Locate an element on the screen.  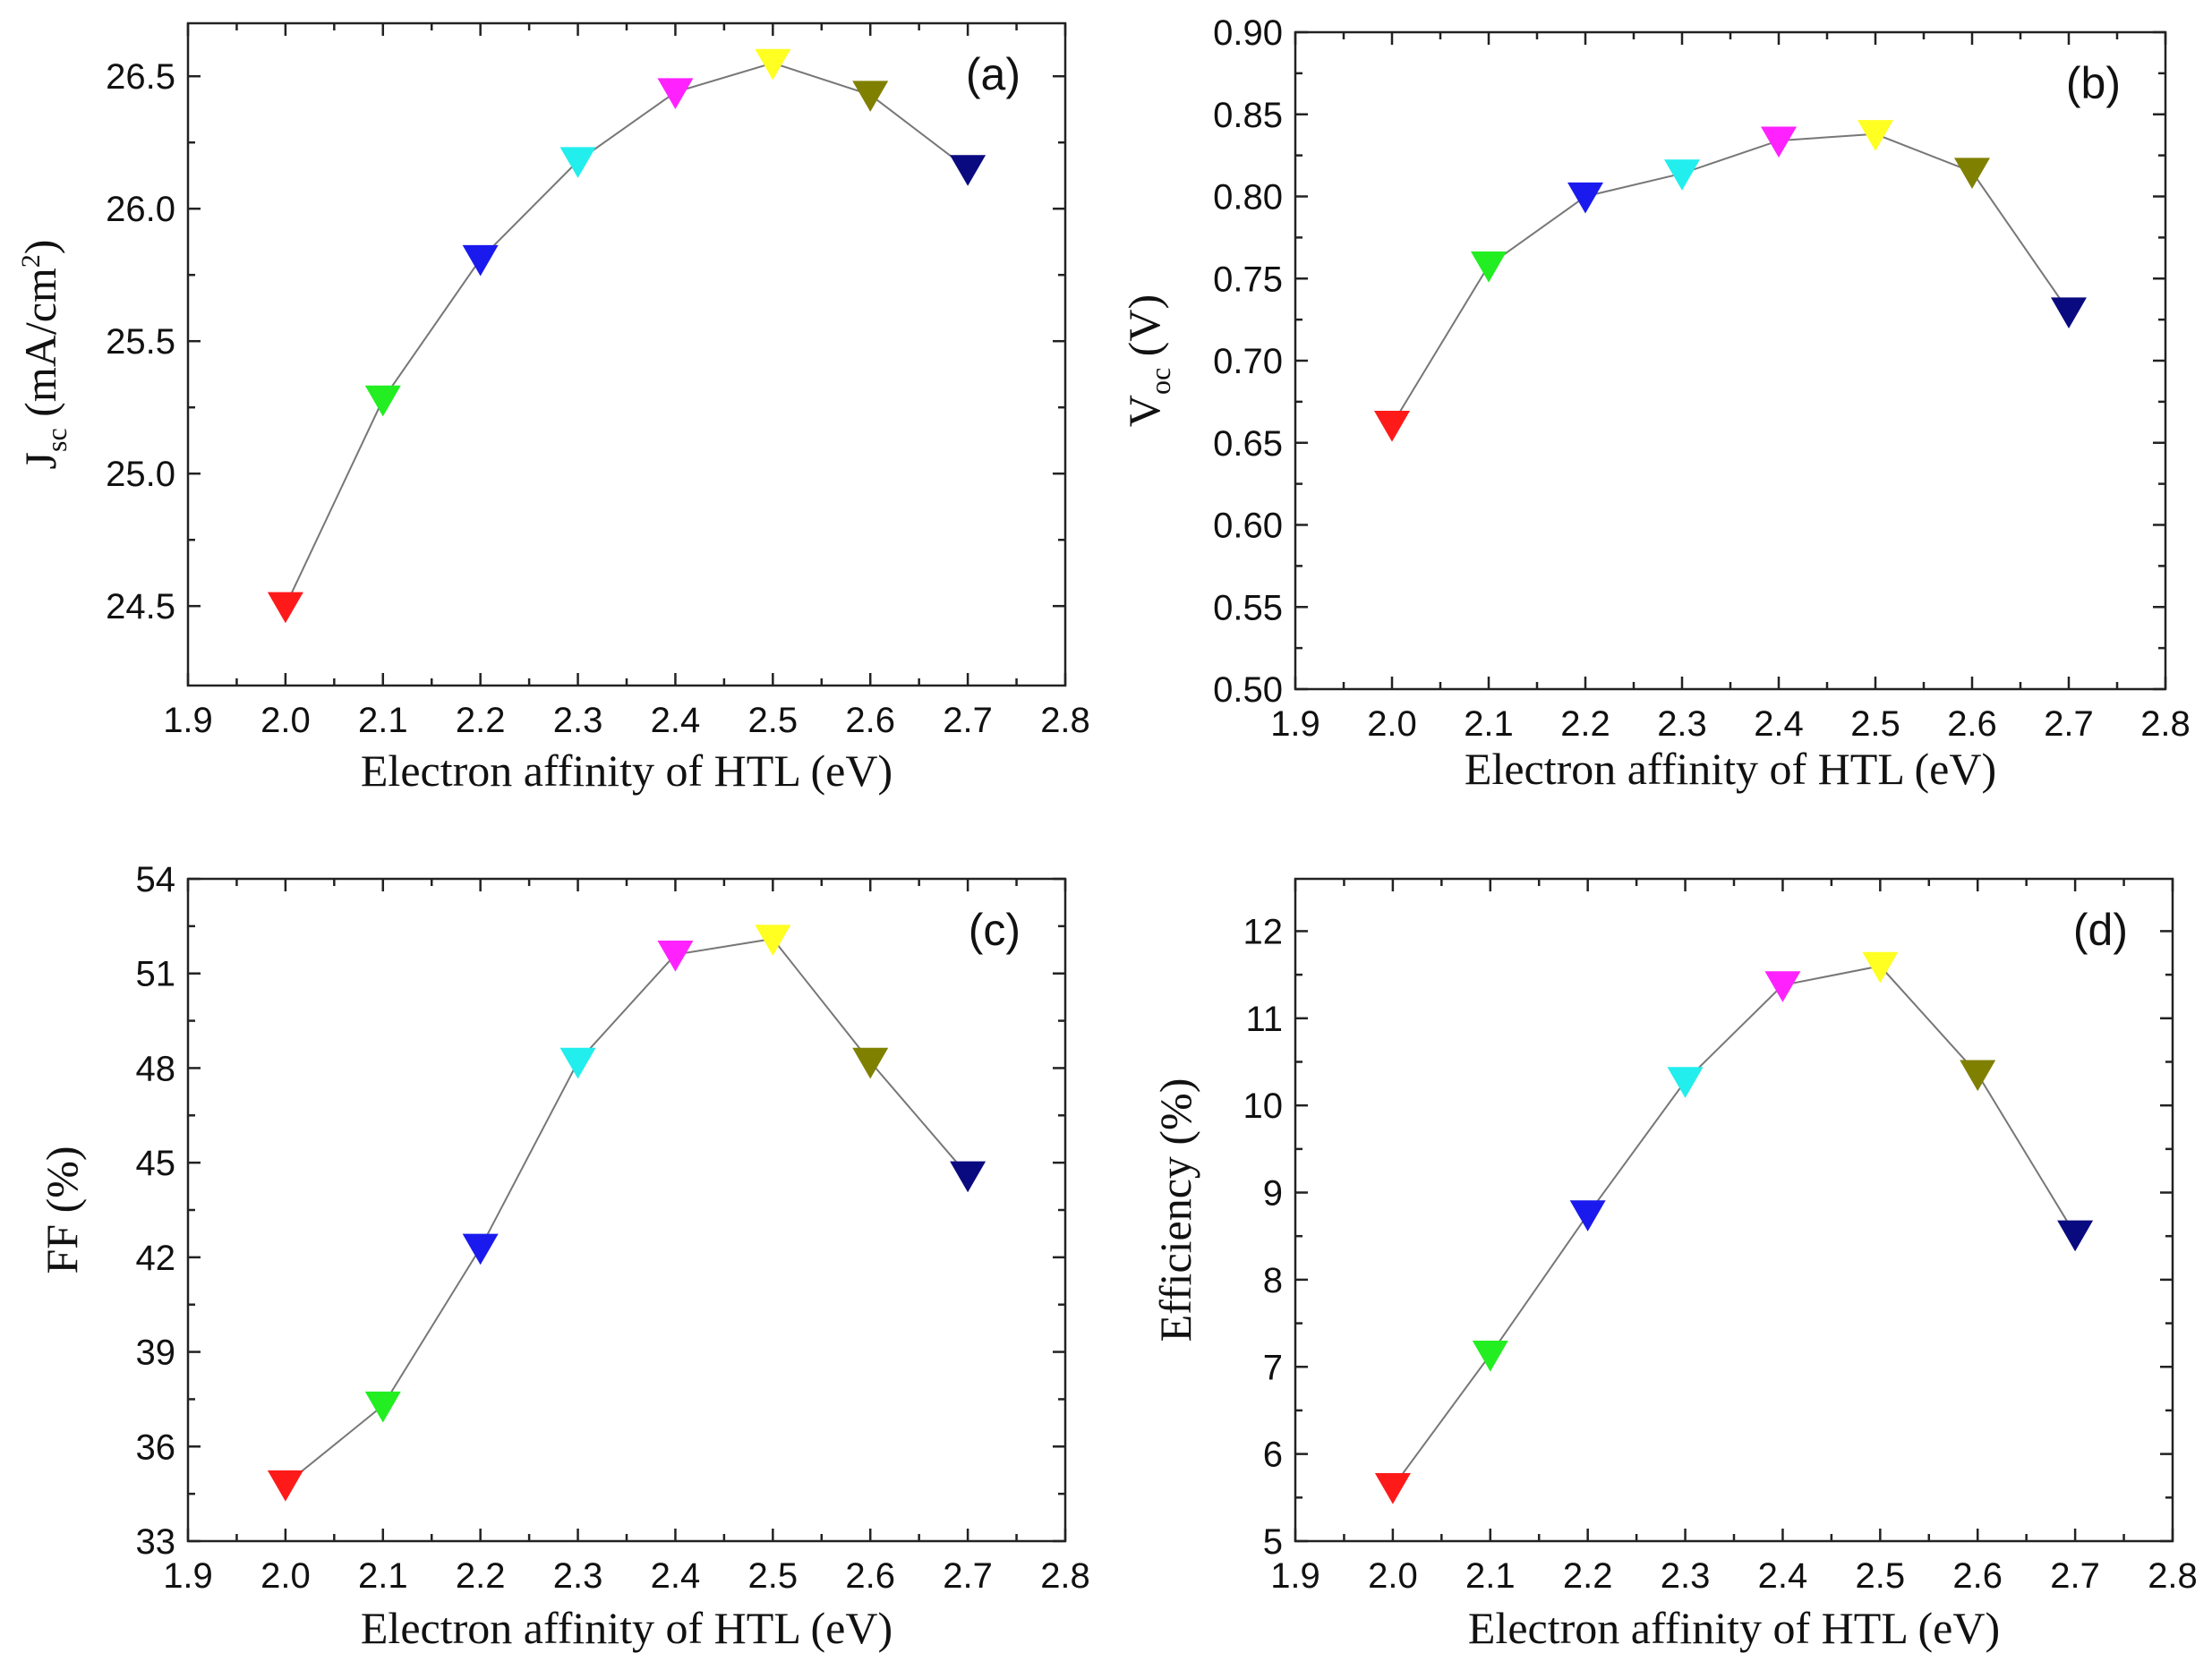
y-axis-title: Efficiency (%) is located at coordinates (1175, 1210).